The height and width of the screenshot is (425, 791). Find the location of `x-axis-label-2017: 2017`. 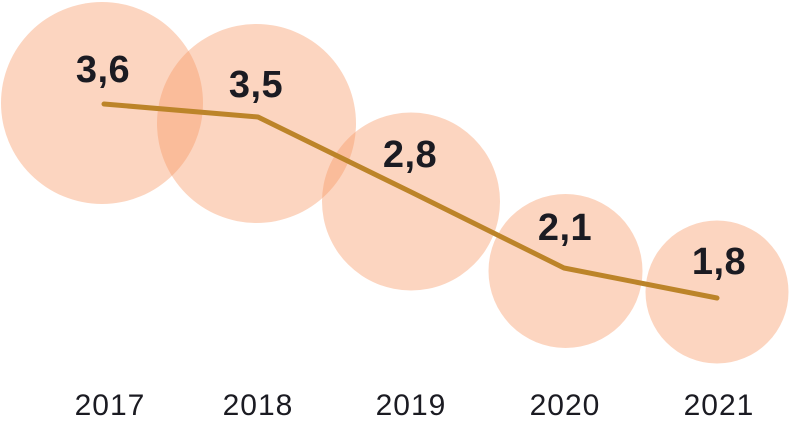

x-axis-label-2017: 2017 is located at coordinates (110, 405).